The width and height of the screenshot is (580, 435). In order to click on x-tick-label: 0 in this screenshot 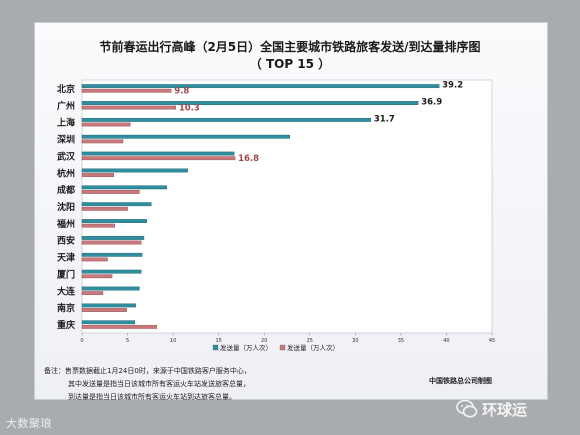, I will do `click(81, 341)`.